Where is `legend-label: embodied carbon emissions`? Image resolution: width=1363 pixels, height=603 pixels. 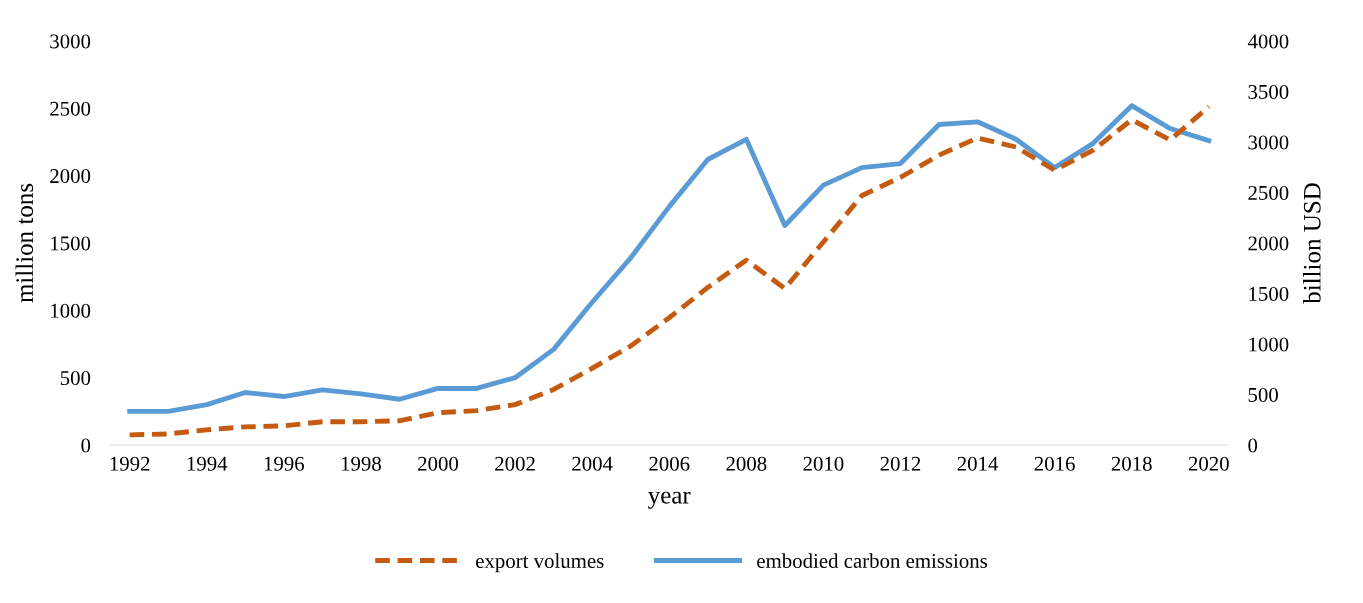 legend-label: embodied carbon emissions is located at coordinates (872, 560).